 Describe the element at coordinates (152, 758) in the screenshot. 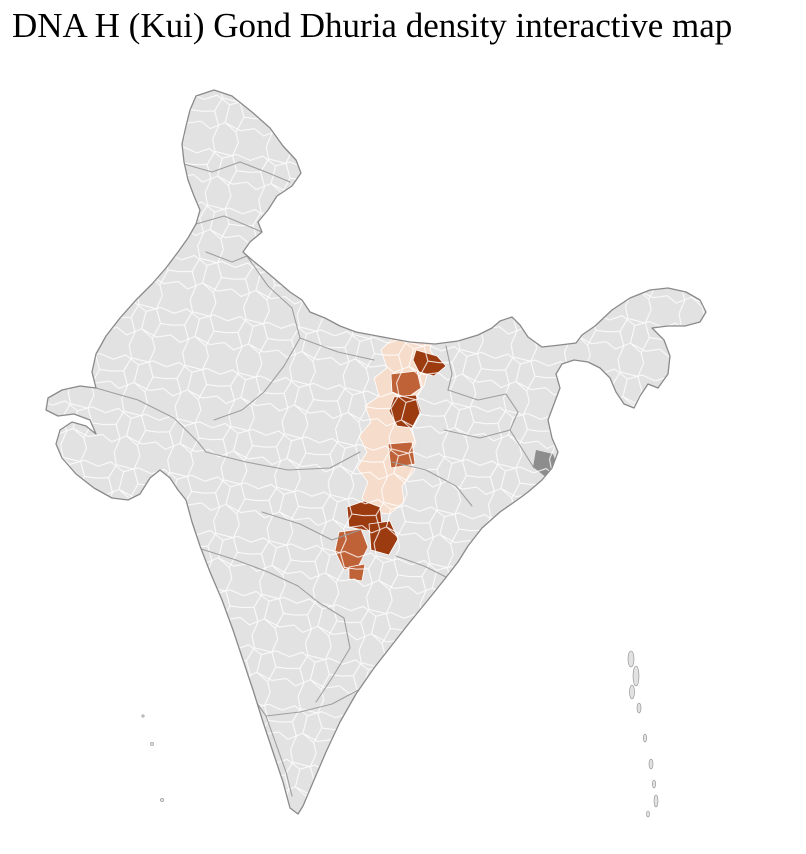

I see `lakshadweep-islands` at that location.